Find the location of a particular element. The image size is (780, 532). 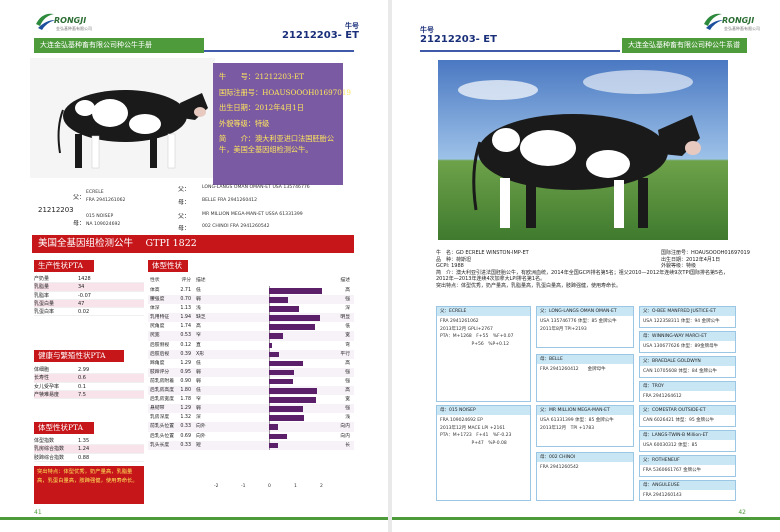

trait-name: 体深 is located at coordinates (155, 309).